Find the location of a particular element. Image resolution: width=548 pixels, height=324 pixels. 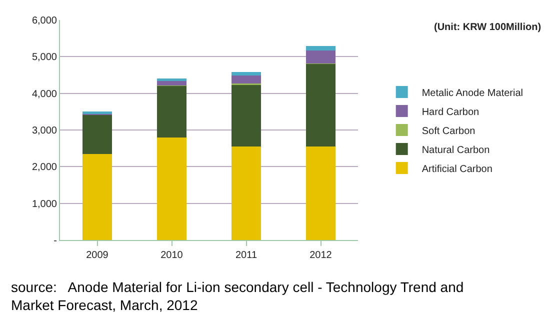

legend-label: Artificial Carbon is located at coordinates (457, 169).